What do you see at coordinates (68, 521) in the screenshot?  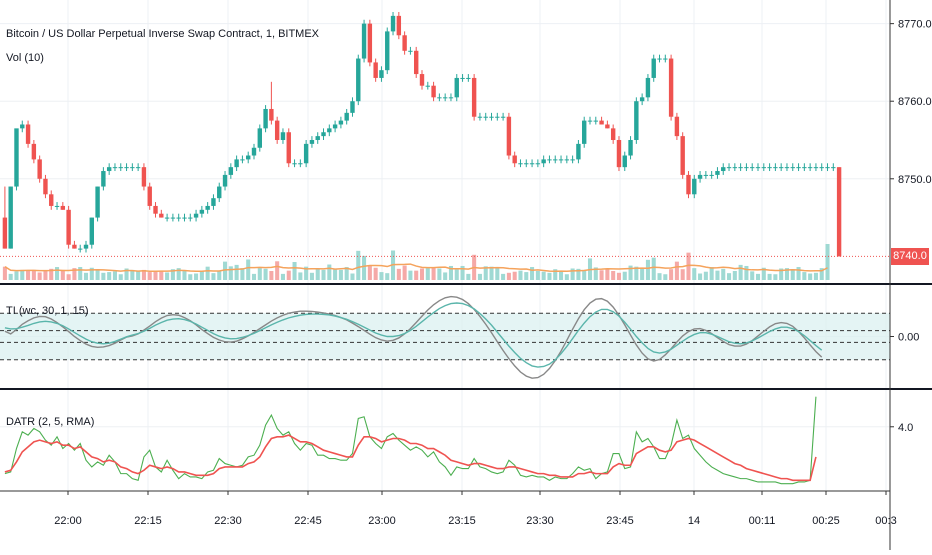 I see `time-axis-label: 22:00` at bounding box center [68, 521].